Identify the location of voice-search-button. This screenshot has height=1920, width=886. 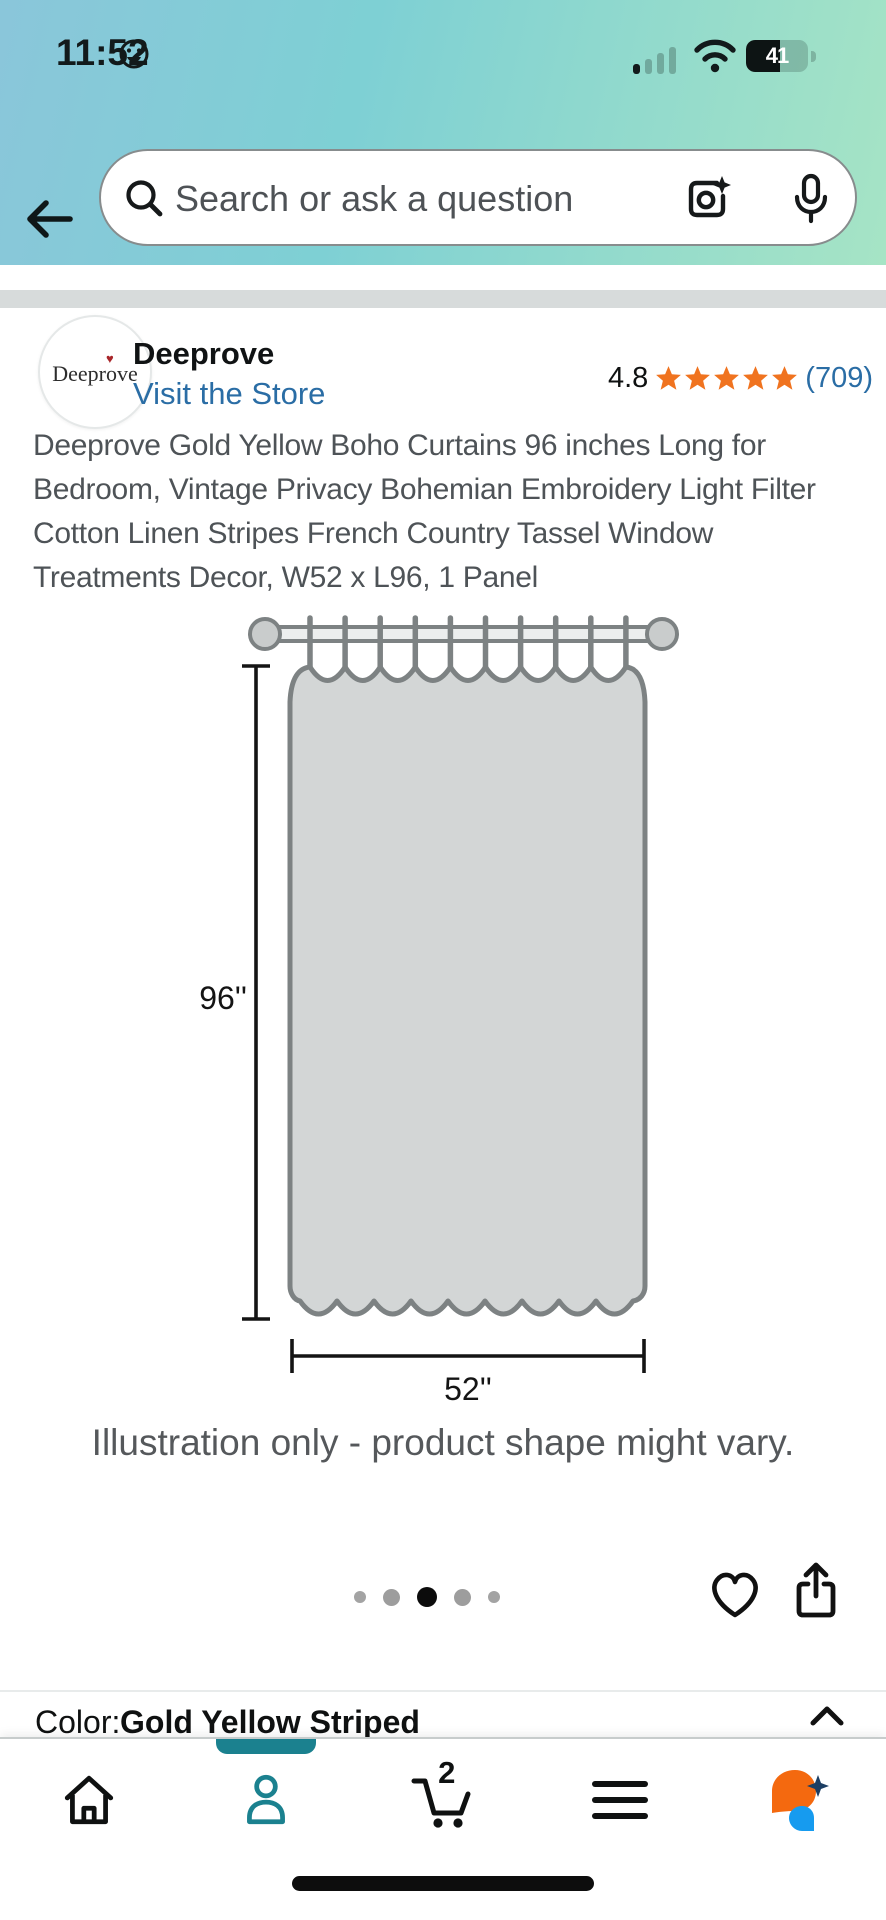
(811, 199).